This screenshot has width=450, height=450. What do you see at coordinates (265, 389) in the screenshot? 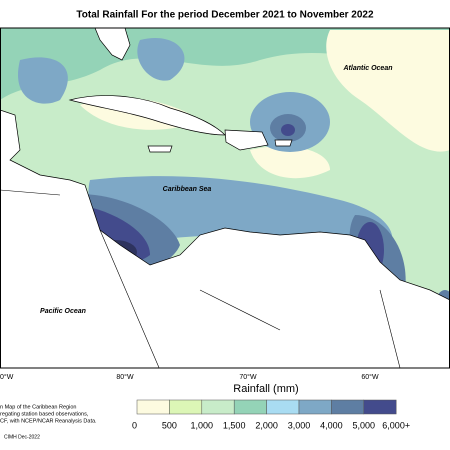
I see `legend-title: Rainfall (mm)` at bounding box center [265, 389].